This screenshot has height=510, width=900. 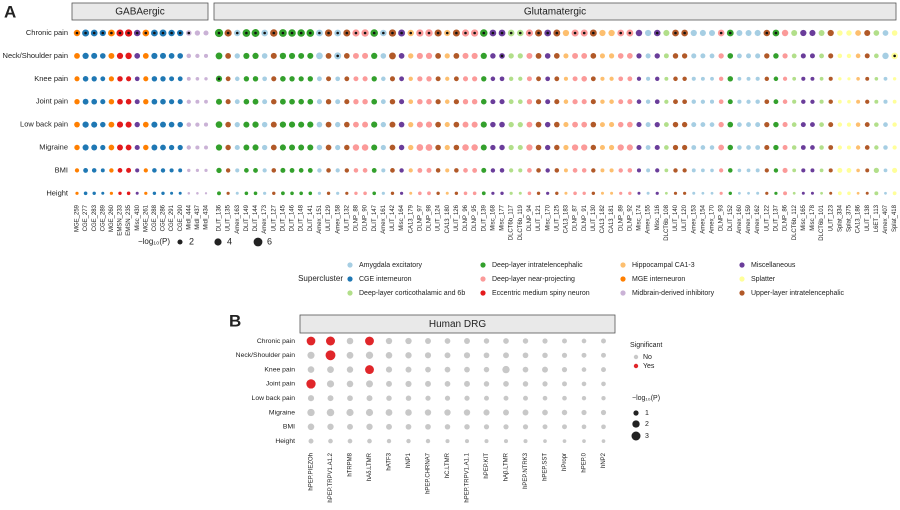 What do you see at coordinates (430, 217) in the screenshot?
I see `column-label: DLNP_98` at bounding box center [430, 217].